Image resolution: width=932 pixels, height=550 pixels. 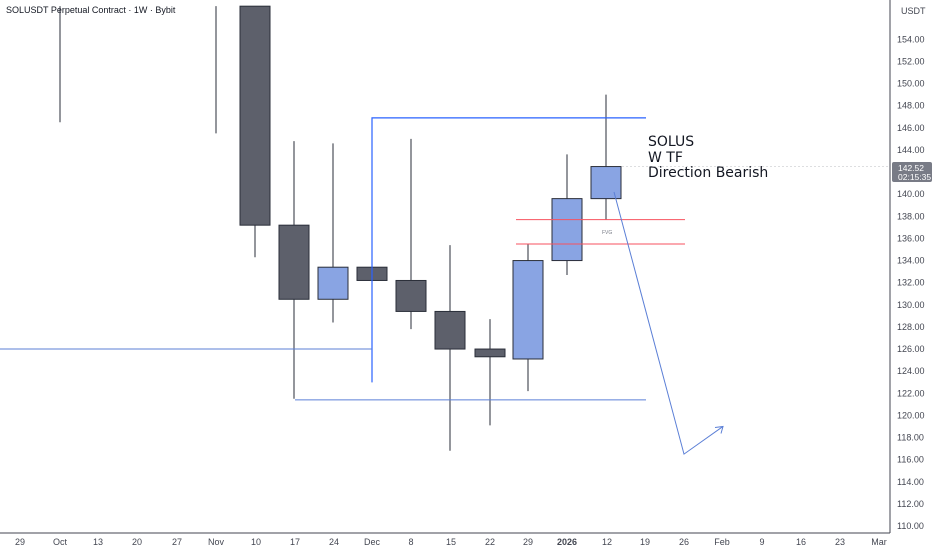 What do you see at coordinates (911, 415) in the screenshot?
I see `price-tick-label: 120.00` at bounding box center [911, 415].